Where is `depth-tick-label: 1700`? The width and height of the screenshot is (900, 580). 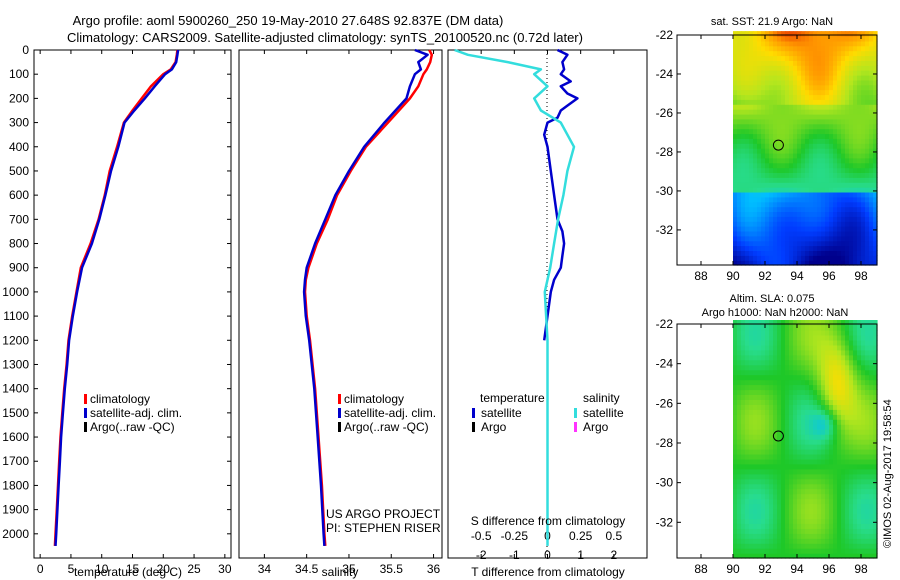 depth-tick-label: 1700 is located at coordinates (15, 461).